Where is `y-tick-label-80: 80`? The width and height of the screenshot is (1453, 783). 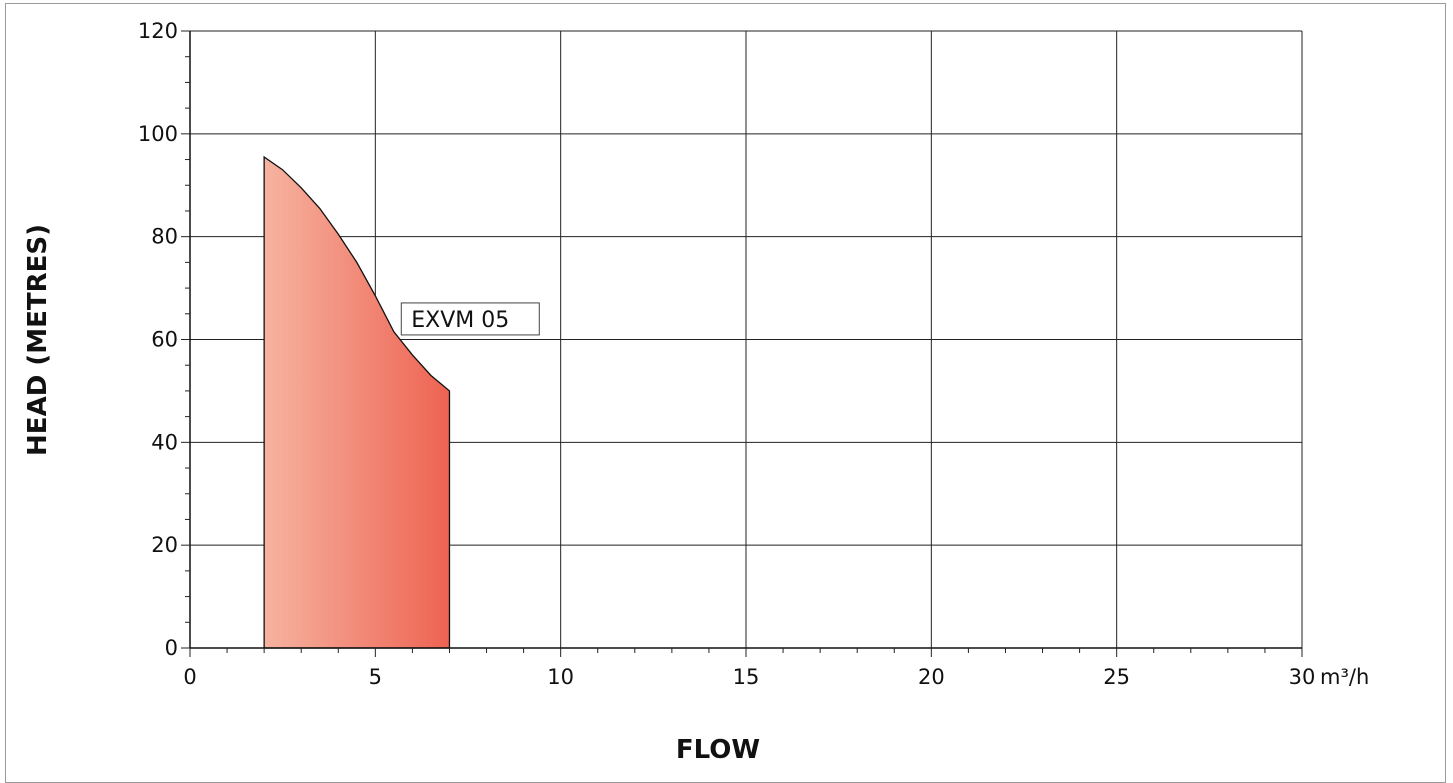
y-tick-label-80: 80 is located at coordinates (164, 237).